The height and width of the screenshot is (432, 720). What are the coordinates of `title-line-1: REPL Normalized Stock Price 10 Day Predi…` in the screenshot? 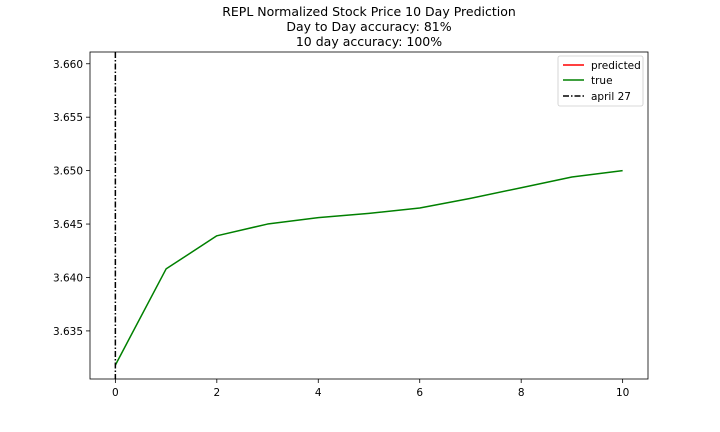 It's located at (369, 11).